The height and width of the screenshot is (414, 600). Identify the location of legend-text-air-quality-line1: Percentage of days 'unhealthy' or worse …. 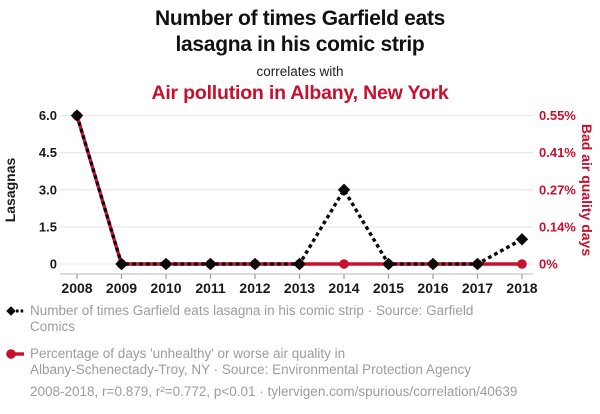
(188, 353).